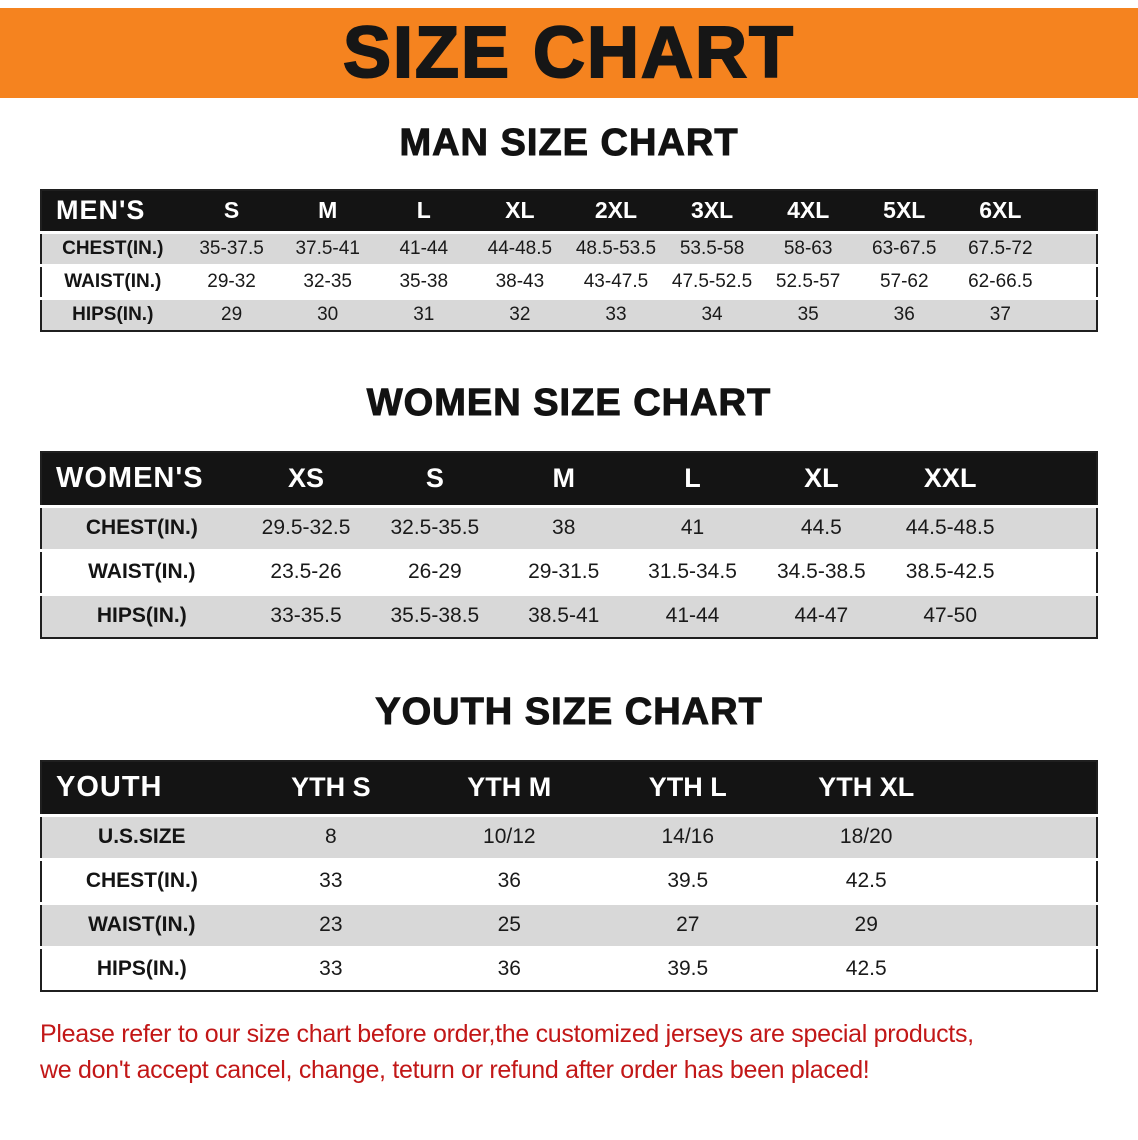 The width and height of the screenshot is (1138, 1140). What do you see at coordinates (866, 836) in the screenshot?
I see `value-cell: 18/20` at bounding box center [866, 836].